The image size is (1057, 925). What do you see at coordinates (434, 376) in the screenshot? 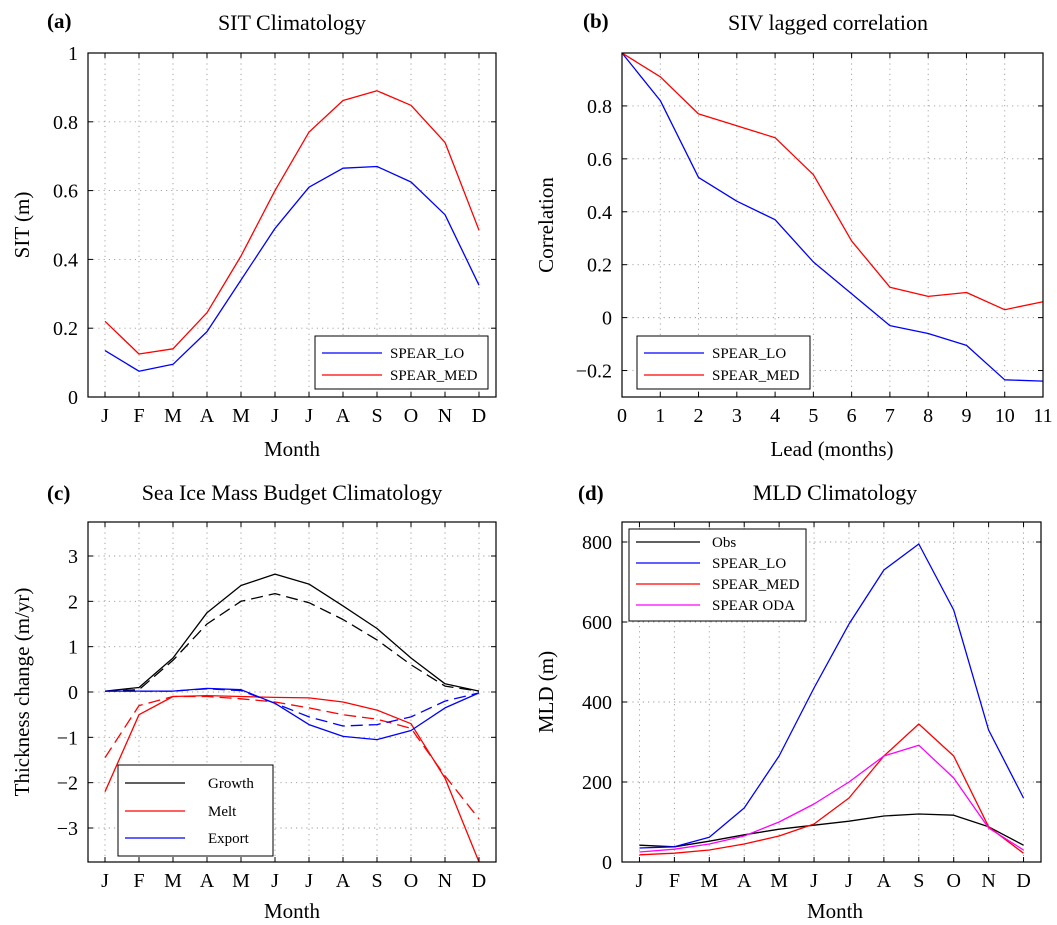
I see `legend-label-spear-med-a: SPEAR_MED` at bounding box center [434, 376].